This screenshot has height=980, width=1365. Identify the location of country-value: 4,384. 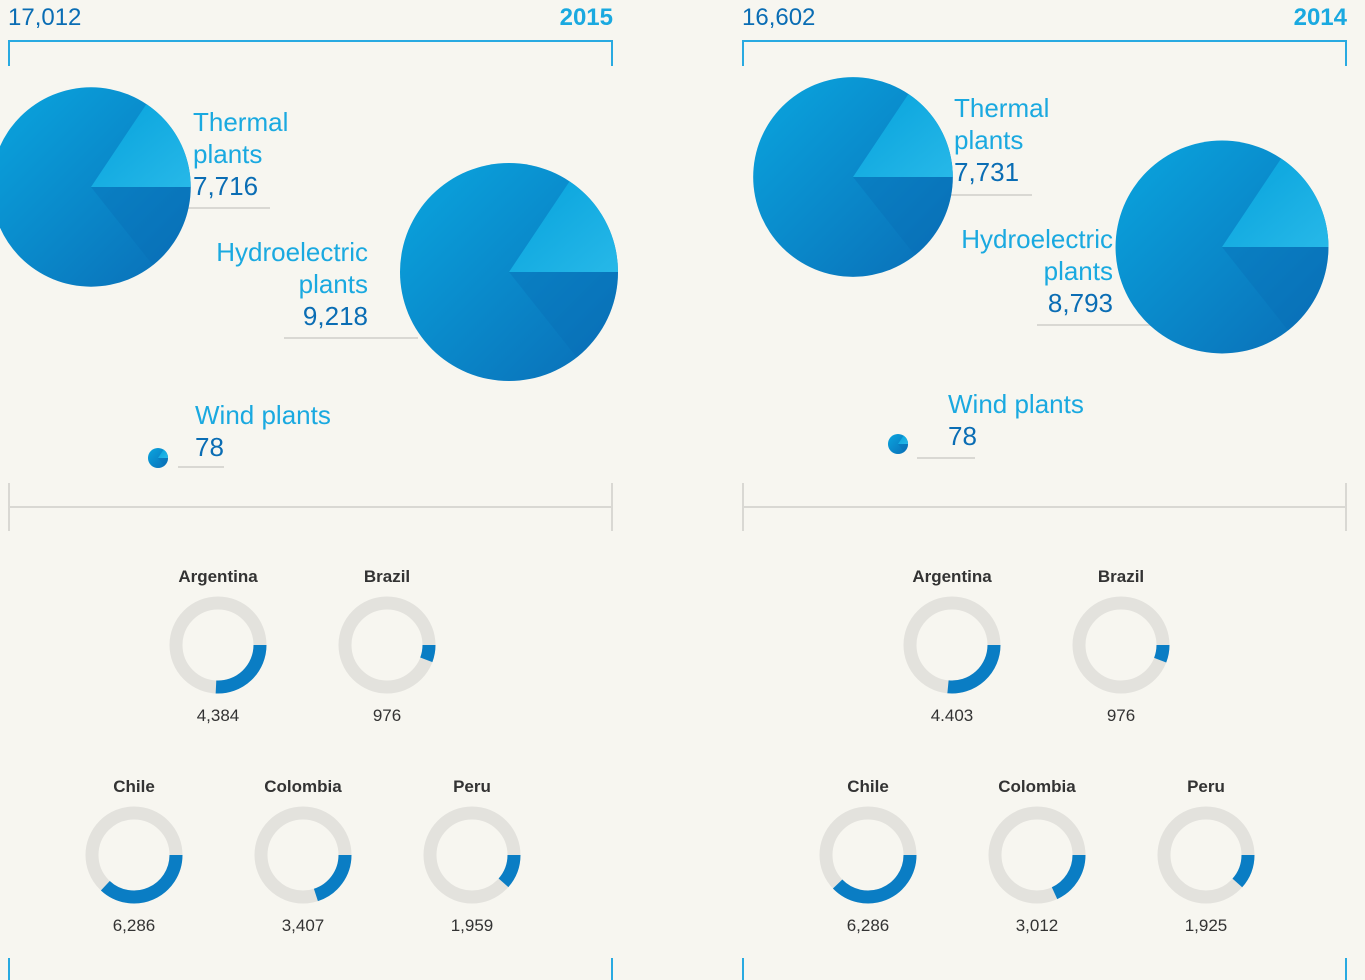
(218, 715).